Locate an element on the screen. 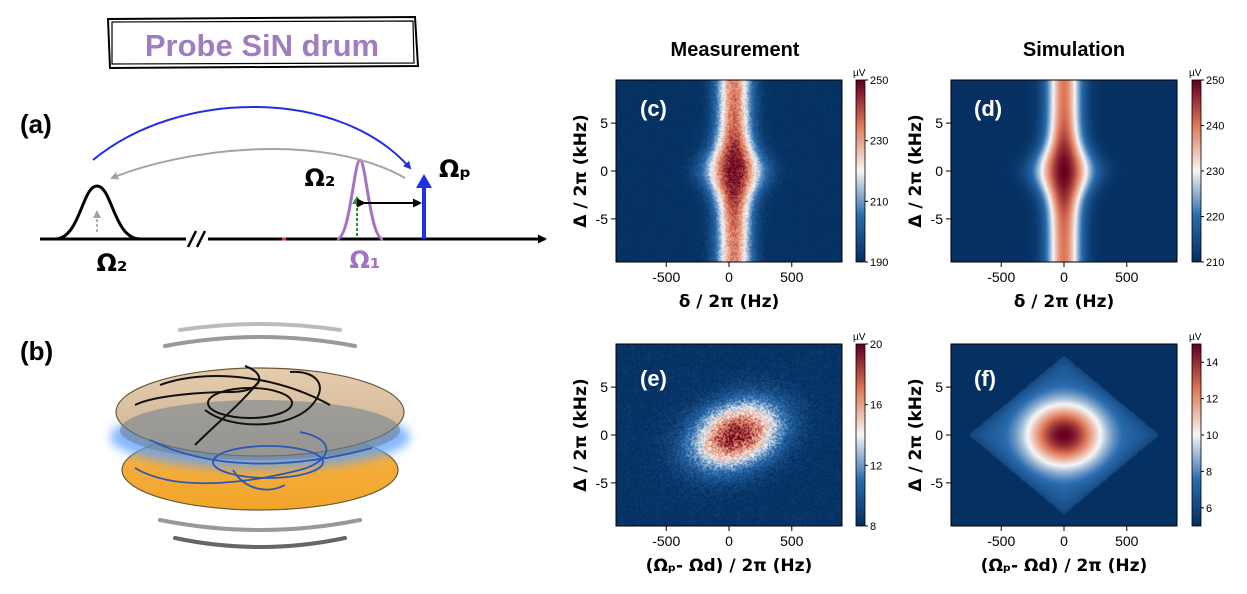 The height and width of the screenshot is (594, 1247). panel-label-a: (a) is located at coordinates (36, 124).